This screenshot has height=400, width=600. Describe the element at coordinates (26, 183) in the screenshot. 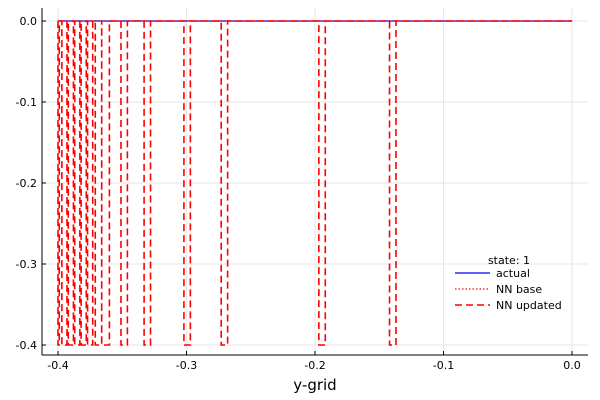

I see `y-tick-label: -0.2` at that location.